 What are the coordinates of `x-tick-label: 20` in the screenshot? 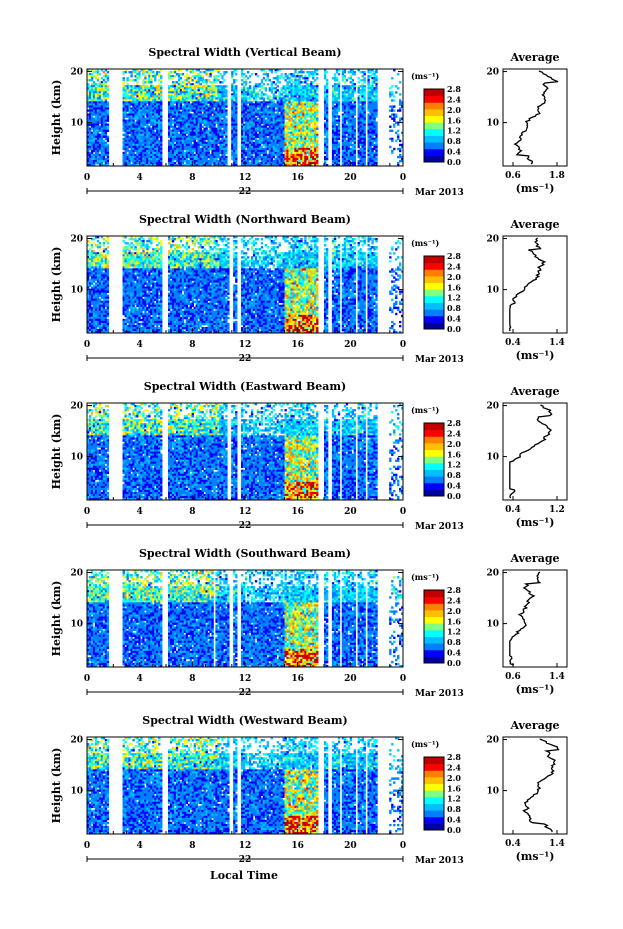 It's located at (350, 345).